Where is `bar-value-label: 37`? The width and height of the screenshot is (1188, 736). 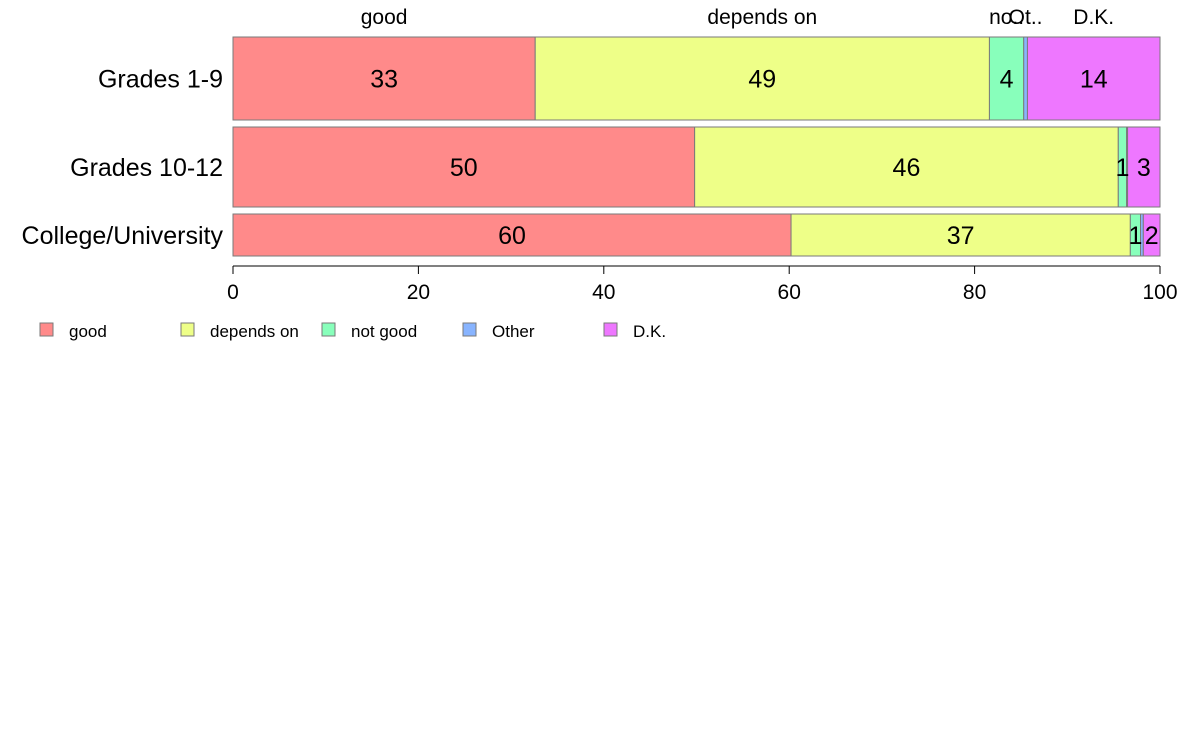
bar-value-label: 37 is located at coordinates (961, 236).